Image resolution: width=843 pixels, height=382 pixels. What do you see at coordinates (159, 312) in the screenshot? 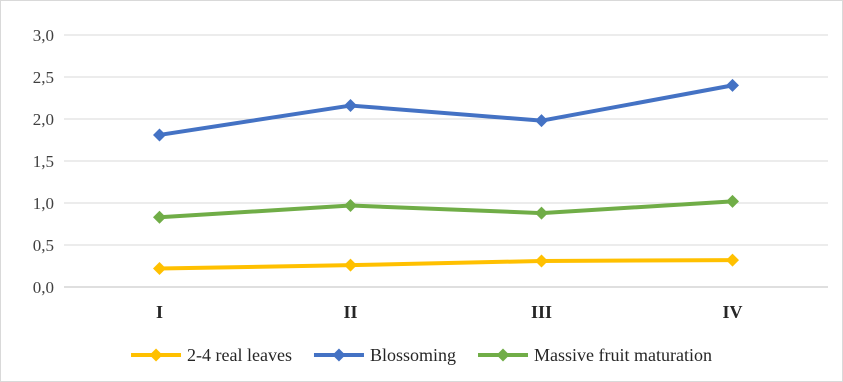
I see `x-category-label: I` at bounding box center [159, 312].